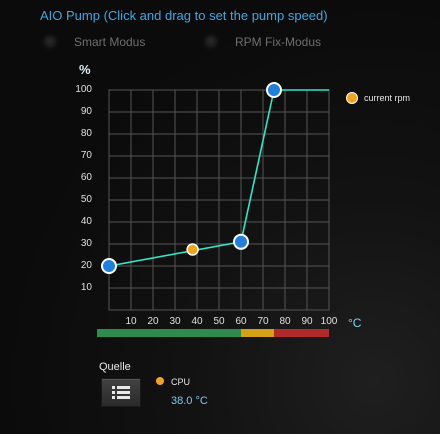 This screenshot has height=434, width=440. What do you see at coordinates (307, 321) in the screenshot?
I see `x-tick-label: 90` at bounding box center [307, 321].